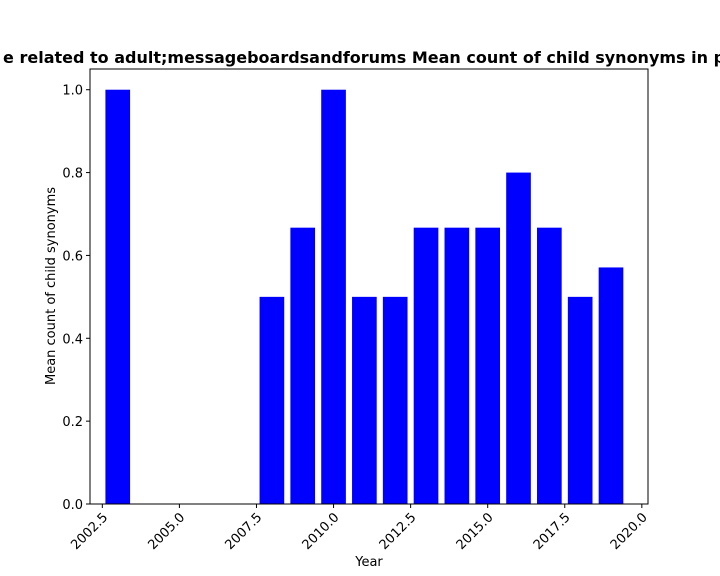 This screenshot has height=576, width=720. I want to click on bar-2011, so click(364, 400).